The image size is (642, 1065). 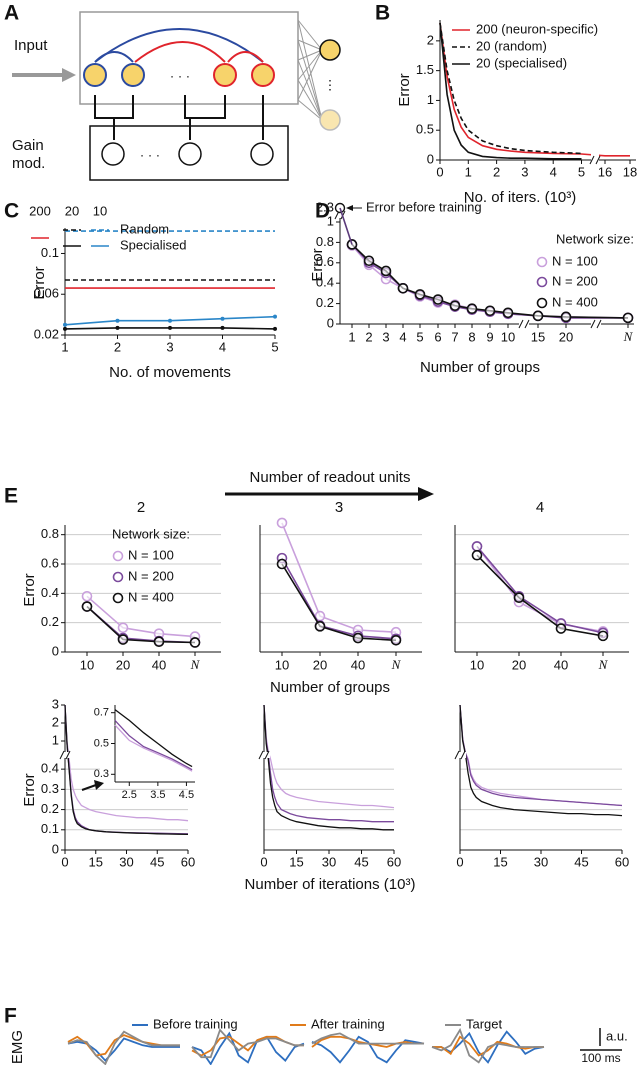 I want to click on legend-label: 20 (specialised), so click(x=521, y=62).